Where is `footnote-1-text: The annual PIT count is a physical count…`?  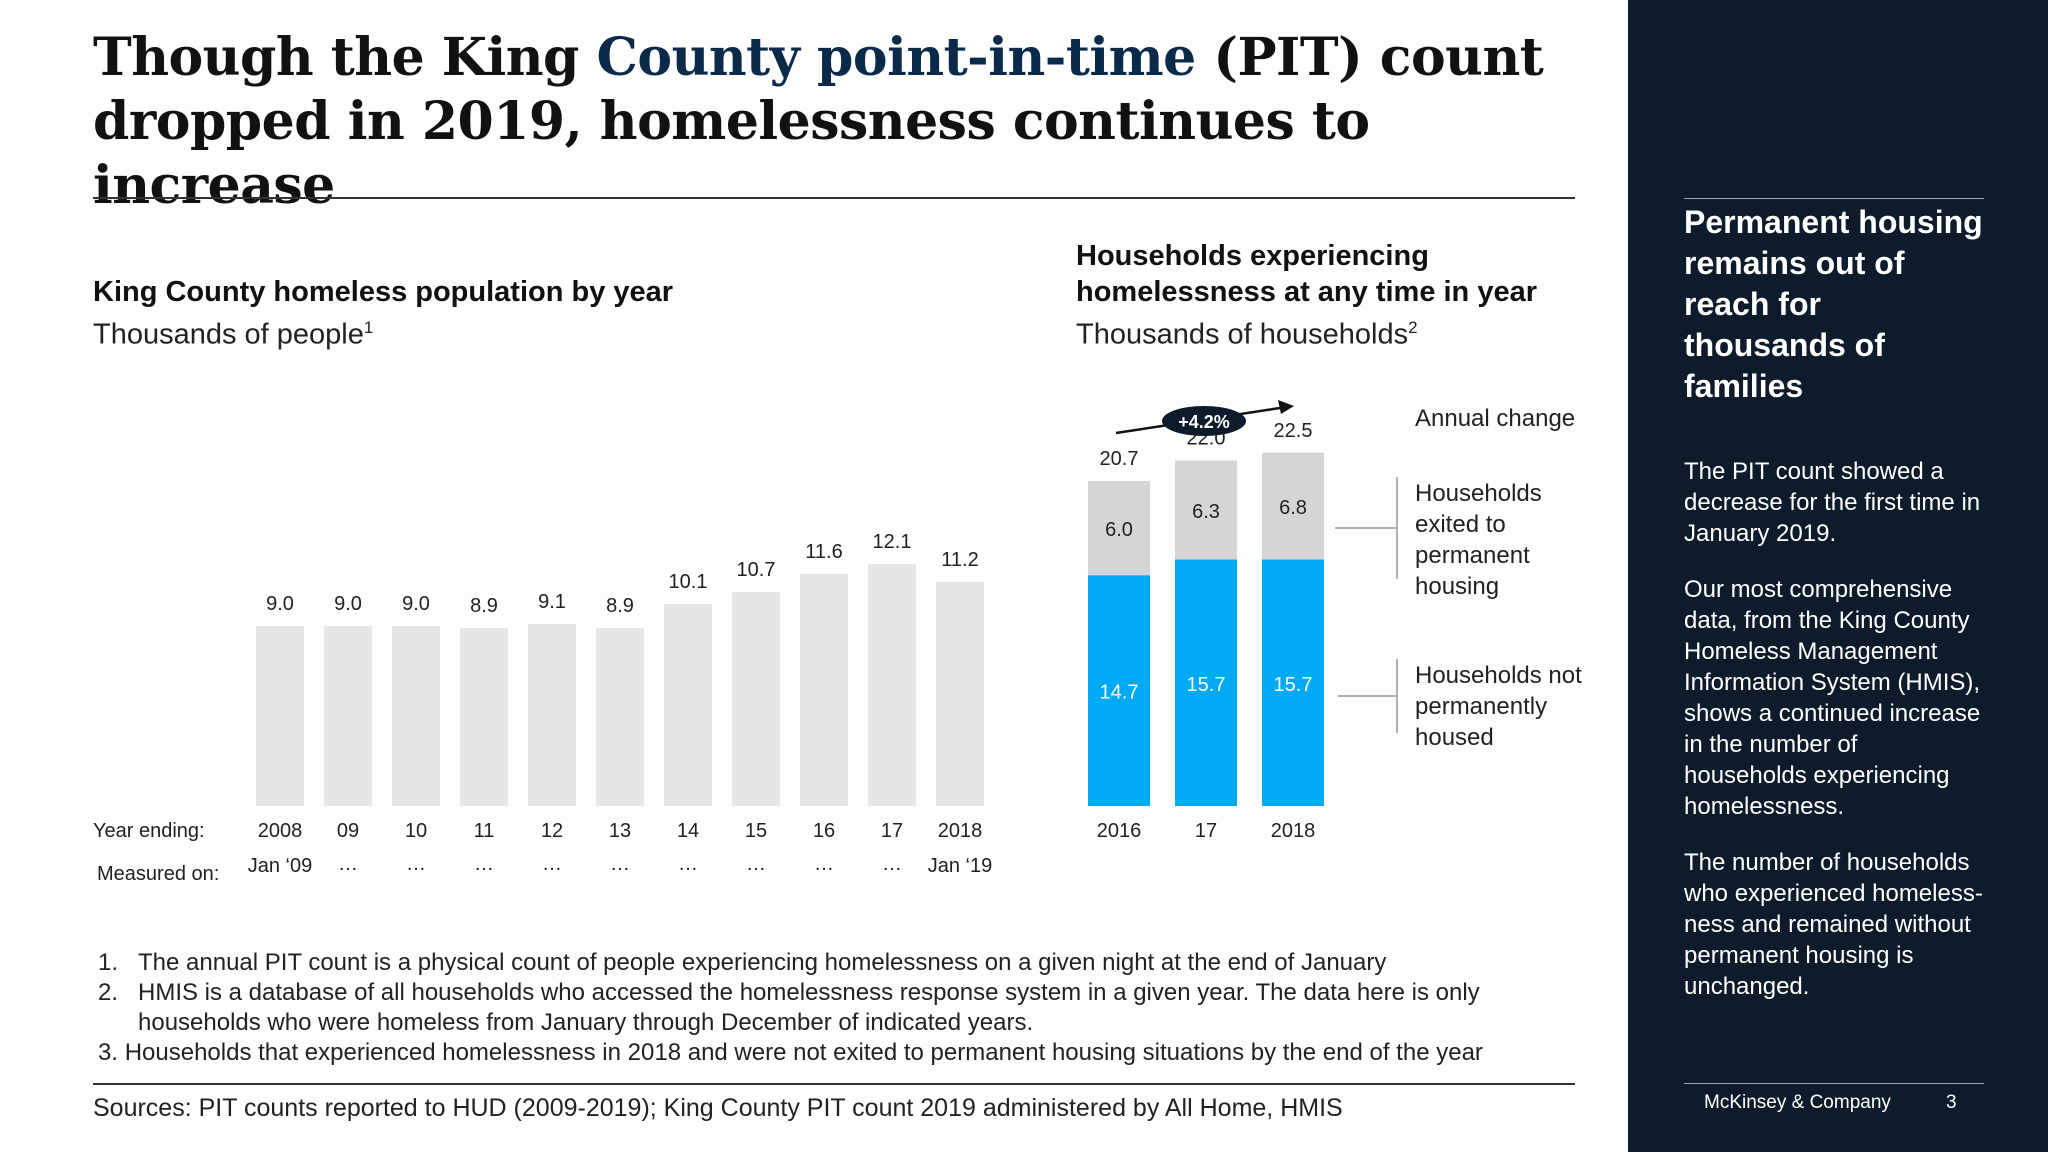
footnote-1-text: The annual PIT count is a physical count… is located at coordinates (762, 962).